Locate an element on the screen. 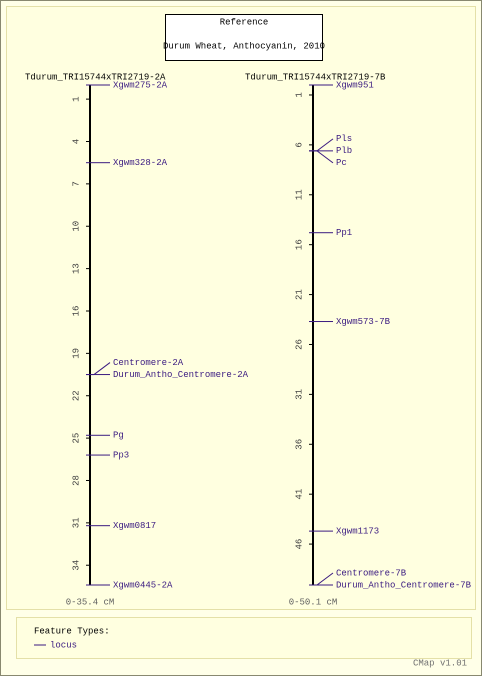 Image resolution: width=482 pixels, height=676 pixels. locus-label: Plb is located at coordinates (344, 151).